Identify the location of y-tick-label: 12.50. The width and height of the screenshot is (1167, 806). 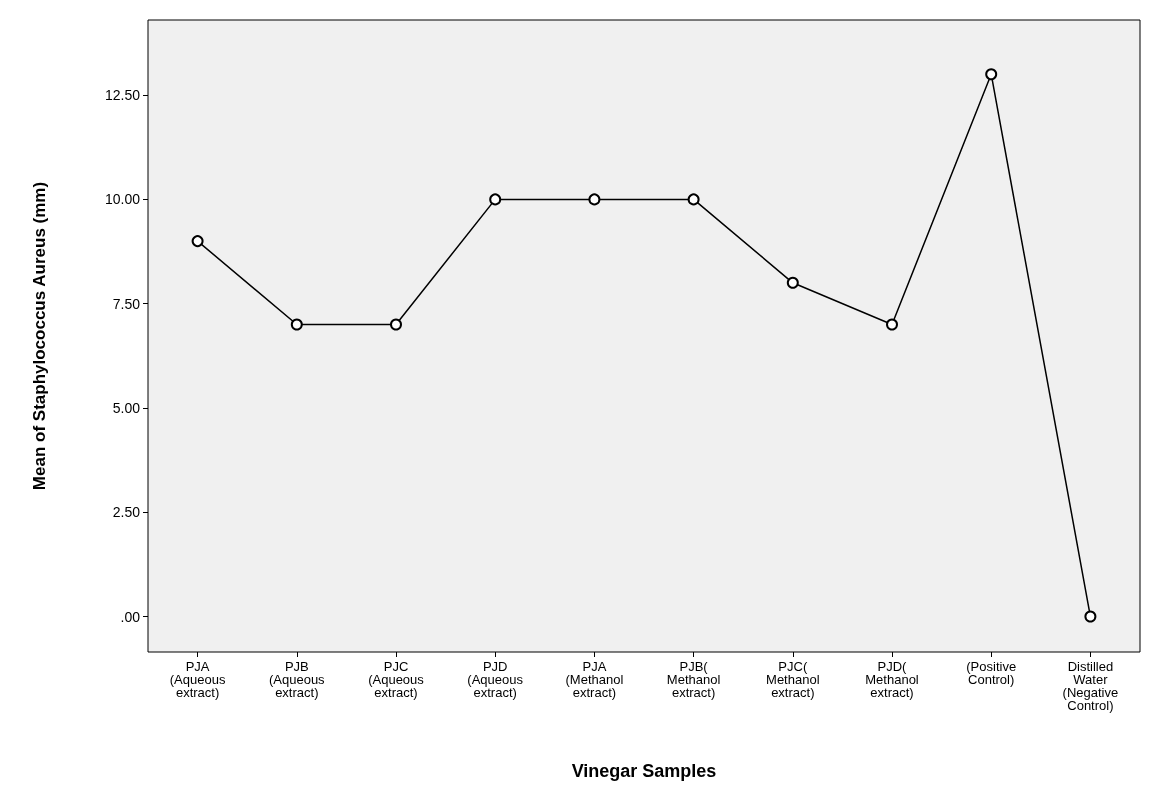
(122, 95).